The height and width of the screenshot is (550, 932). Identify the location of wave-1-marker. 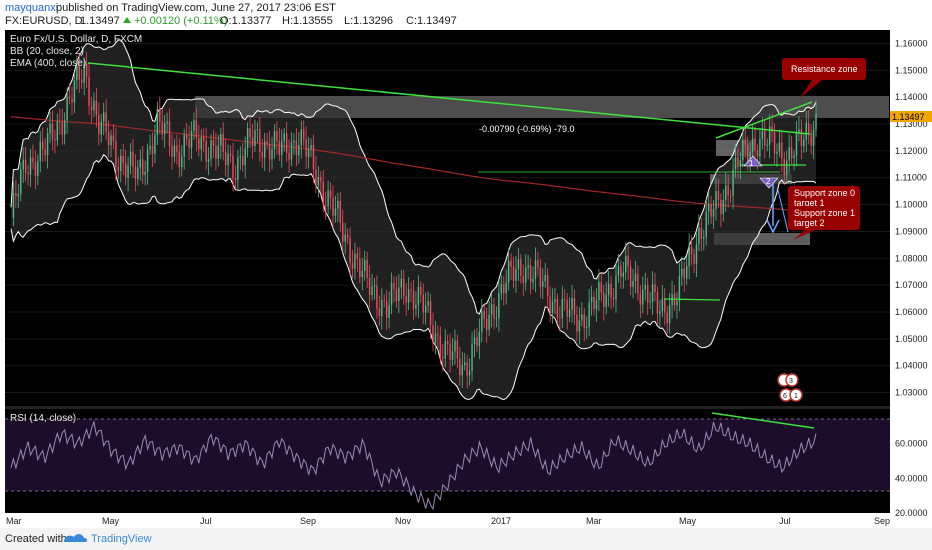
(753, 161).